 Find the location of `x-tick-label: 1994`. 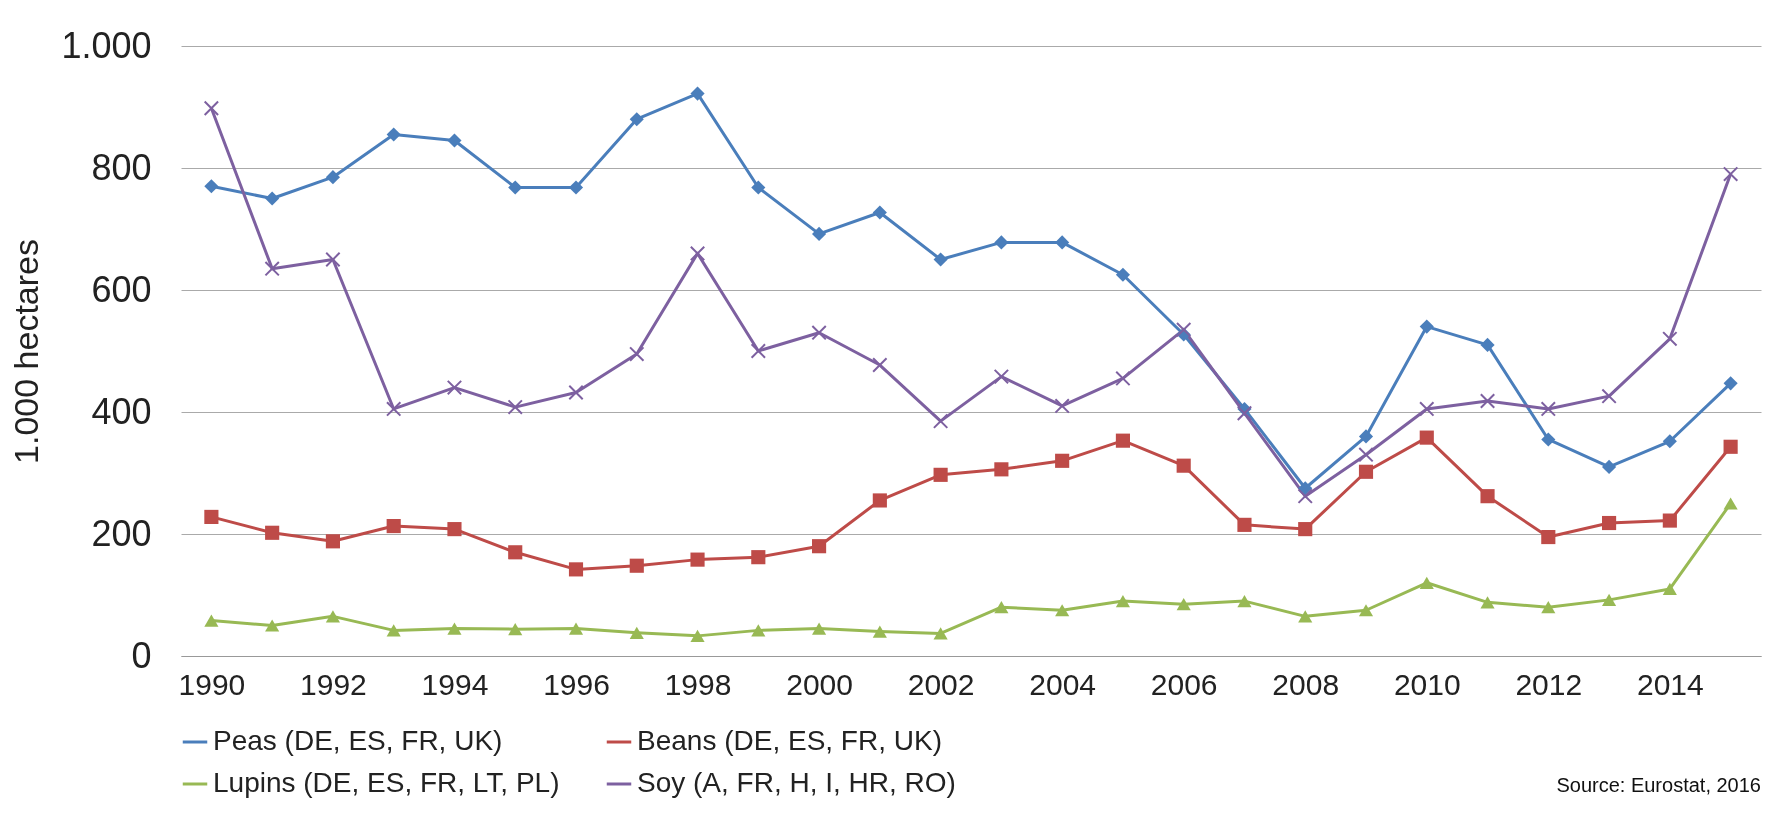

x-tick-label: 1994 is located at coordinates (455, 684).